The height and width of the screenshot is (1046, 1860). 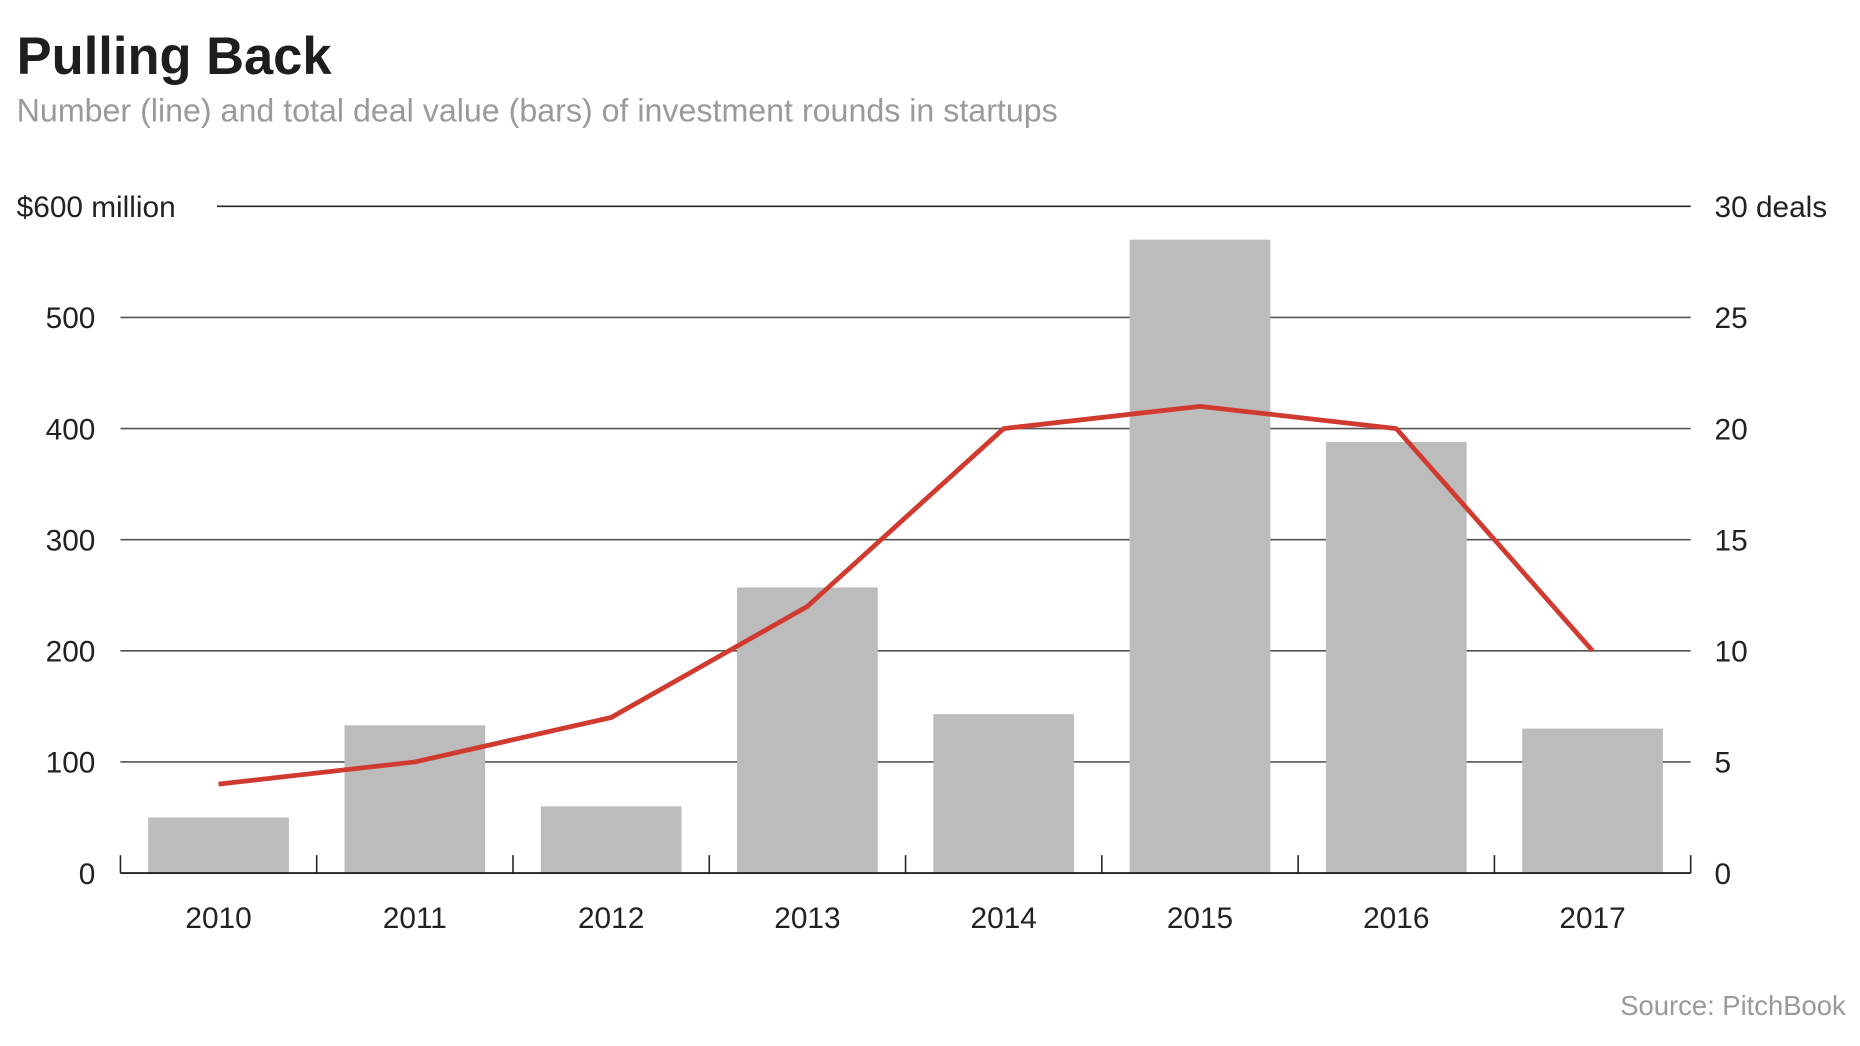 What do you see at coordinates (1733, 1005) in the screenshot?
I see `source-note: Source: PitchBook` at bounding box center [1733, 1005].